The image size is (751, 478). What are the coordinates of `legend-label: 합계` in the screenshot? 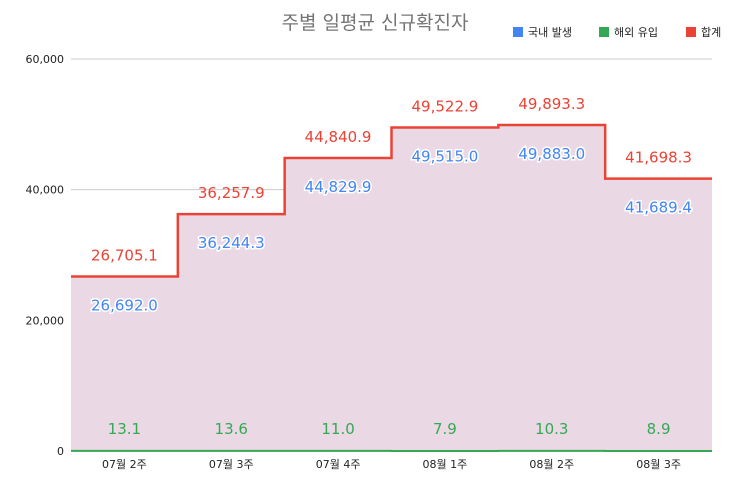 It's located at (711, 32).